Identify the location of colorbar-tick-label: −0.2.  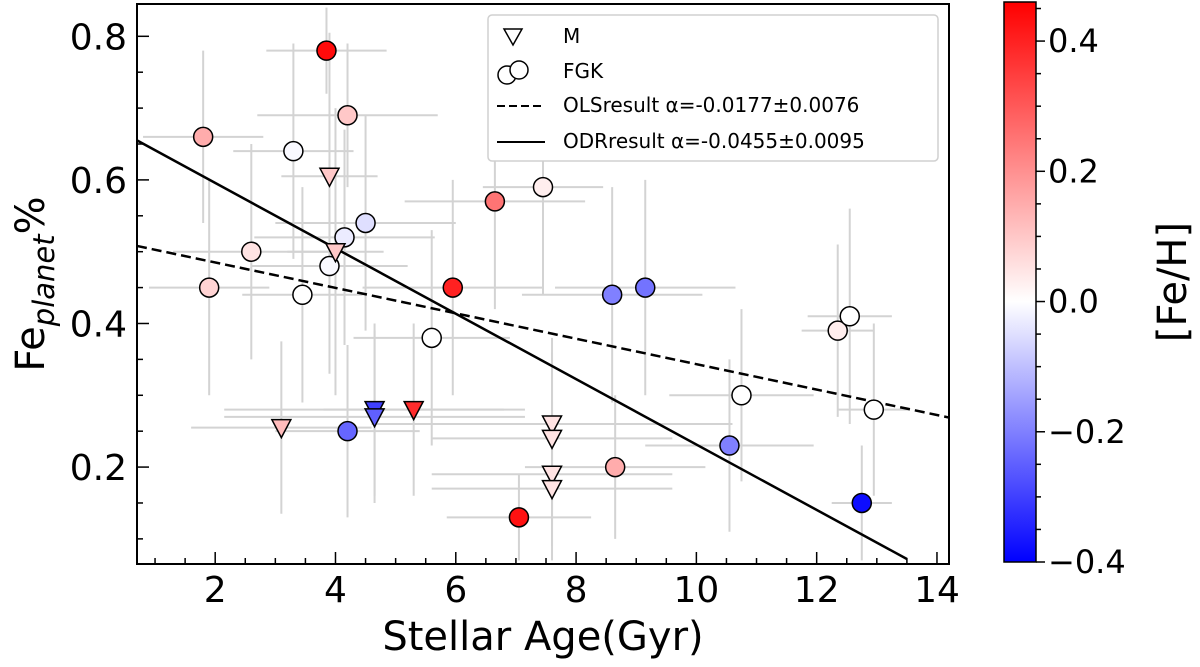
(1087, 432).